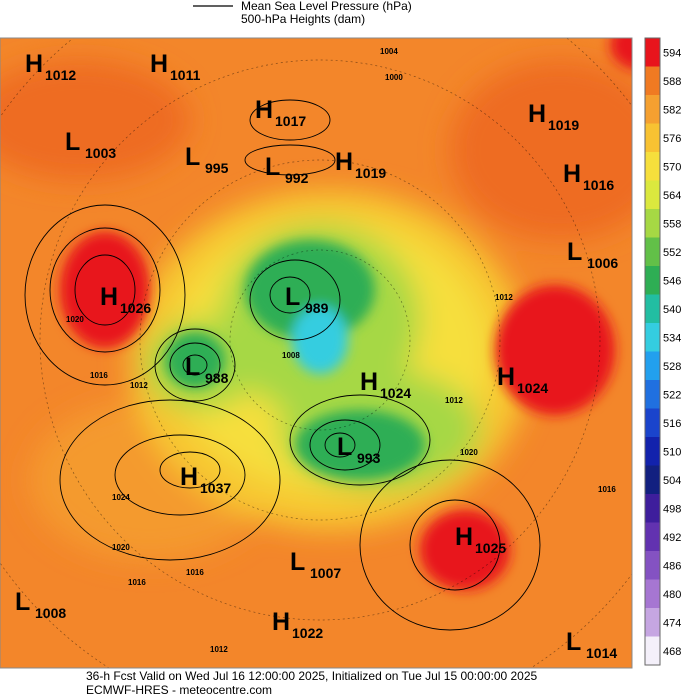 This screenshot has height=700, width=681. Describe the element at coordinates (591, 644) in the screenshot. I see `pressure-center: L 1014` at that location.